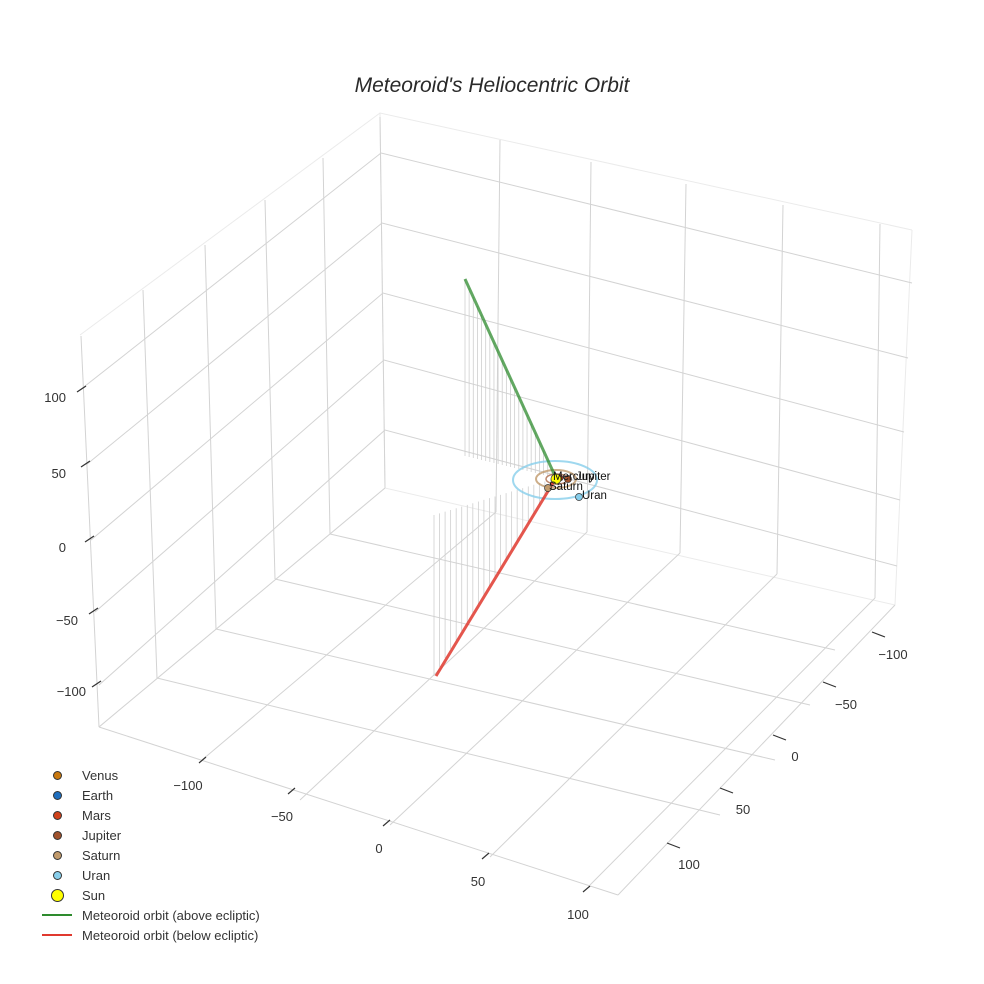 The height and width of the screenshot is (984, 984). Describe the element at coordinates (57, 795) in the screenshot. I see `earth-marker-icon` at that location.